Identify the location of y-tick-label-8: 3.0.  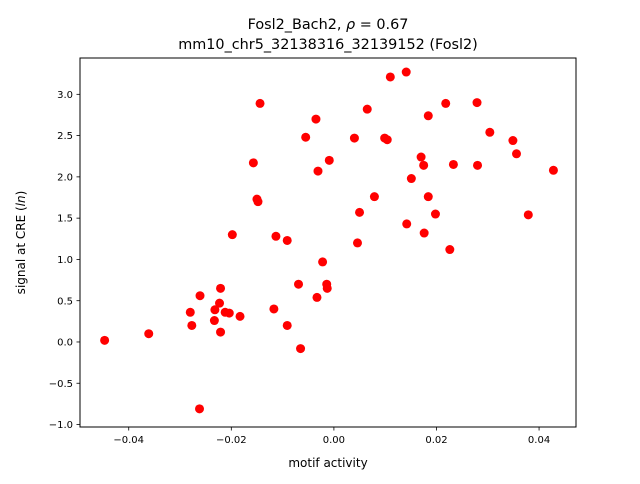
(65, 95).